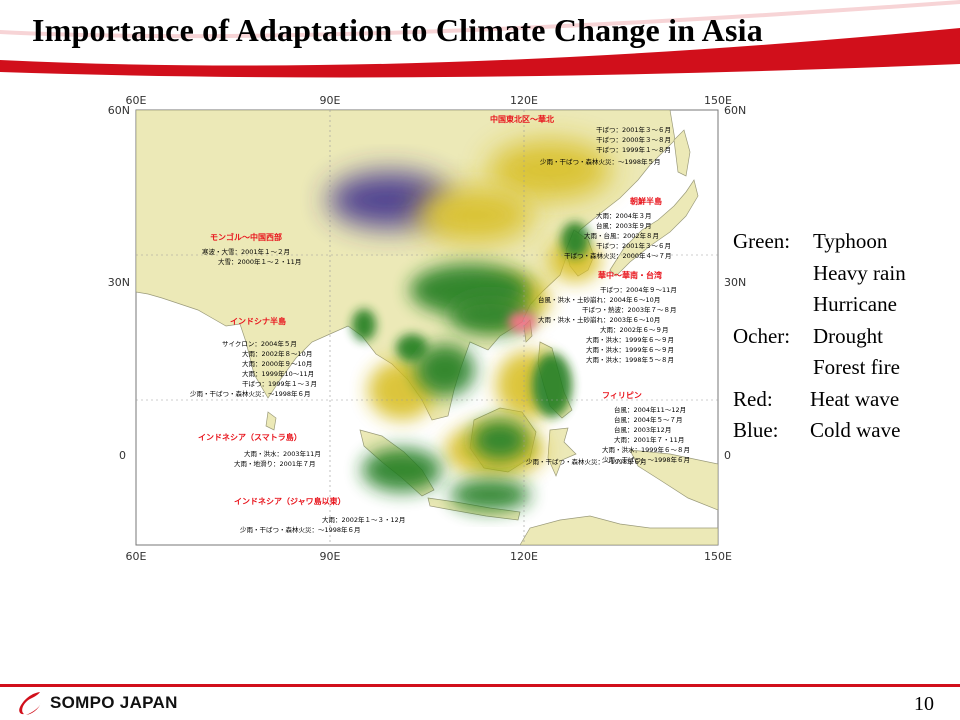 The width and height of the screenshot is (960, 720). I want to click on logo-text: SOMPO JAPAN, so click(114, 702).